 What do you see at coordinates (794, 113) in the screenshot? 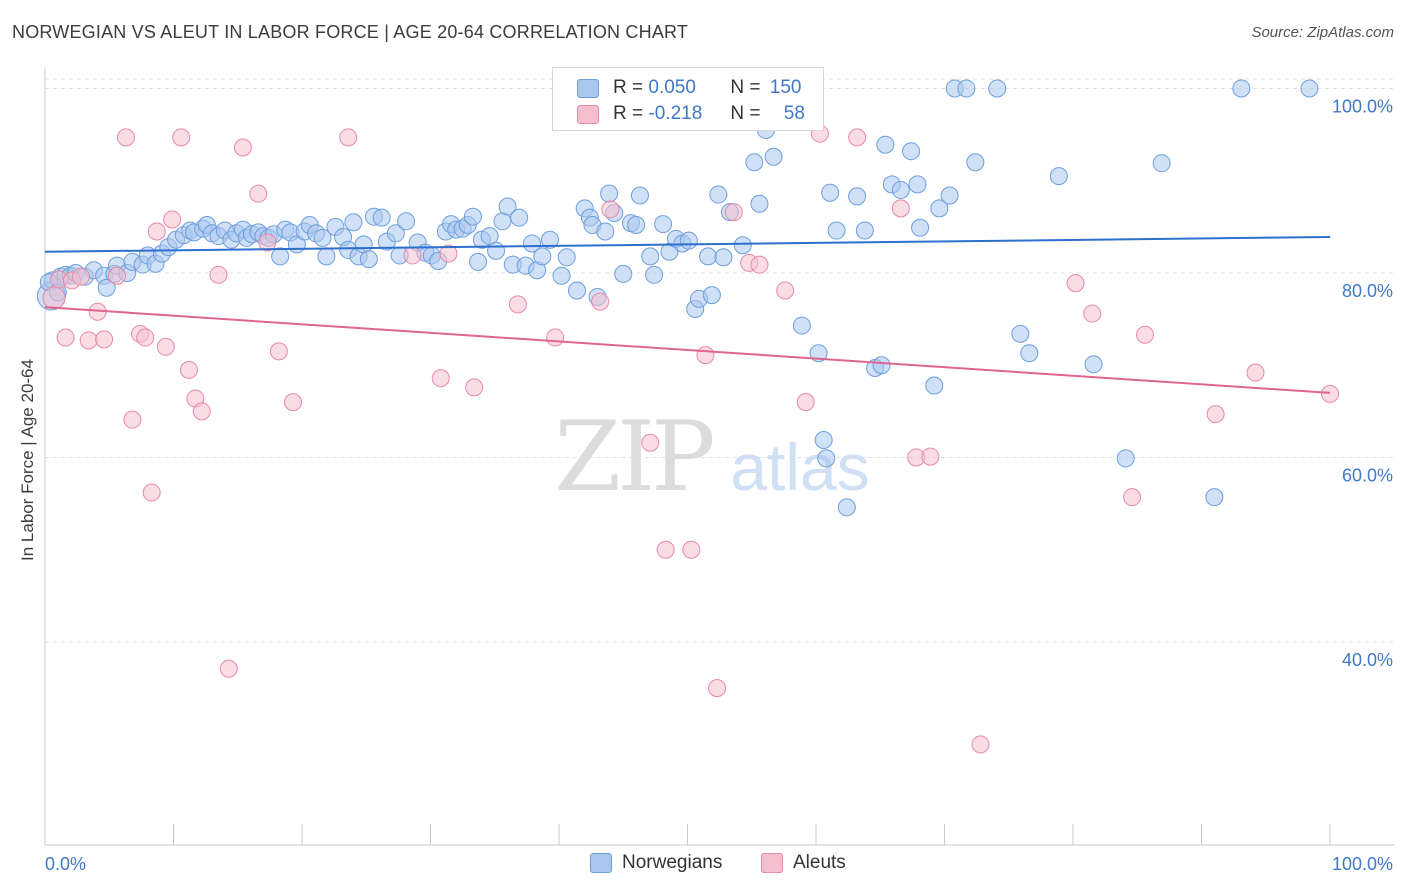
I see `legend-n-value: 58` at bounding box center [794, 113].